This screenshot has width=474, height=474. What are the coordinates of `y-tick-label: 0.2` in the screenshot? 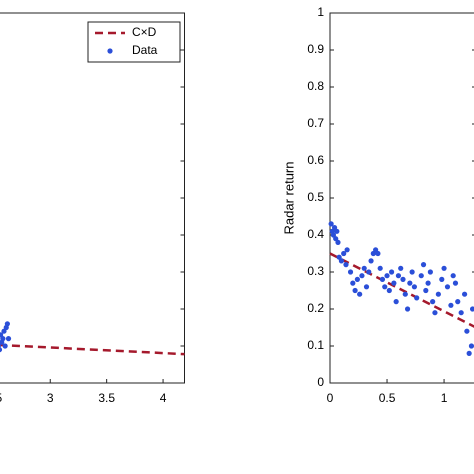 It's located at (315, 308).